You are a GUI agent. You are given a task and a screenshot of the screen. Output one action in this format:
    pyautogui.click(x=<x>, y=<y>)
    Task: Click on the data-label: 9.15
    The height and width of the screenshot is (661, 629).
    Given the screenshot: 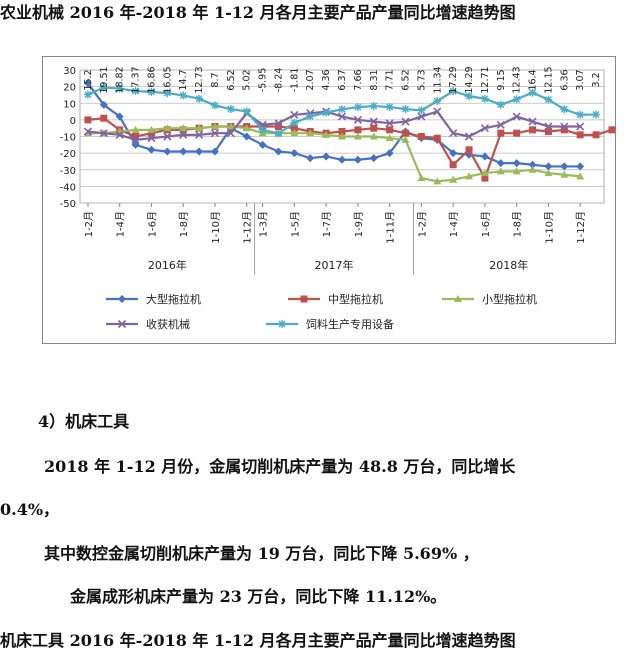 What is the action you would take?
    pyautogui.click(x=501, y=79)
    